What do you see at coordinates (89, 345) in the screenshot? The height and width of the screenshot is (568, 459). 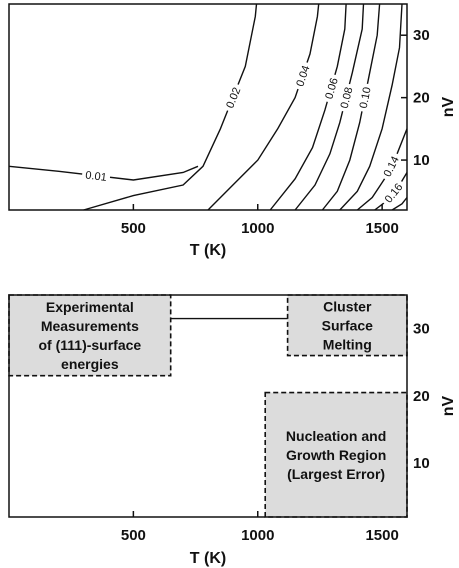 I see `region-label-experimental: of (111)-surface` at bounding box center [89, 345].